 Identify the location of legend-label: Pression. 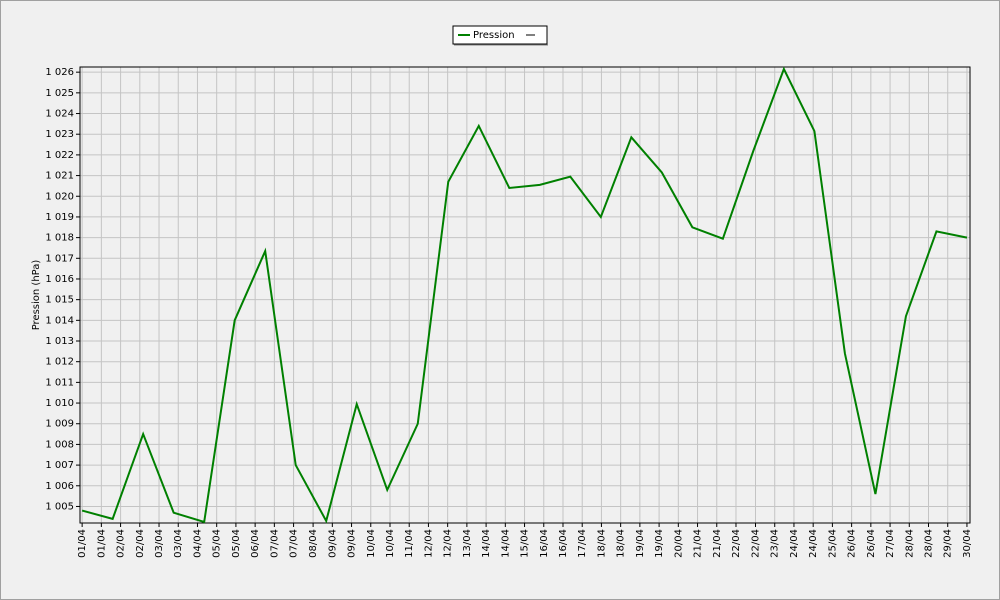
(494, 35).